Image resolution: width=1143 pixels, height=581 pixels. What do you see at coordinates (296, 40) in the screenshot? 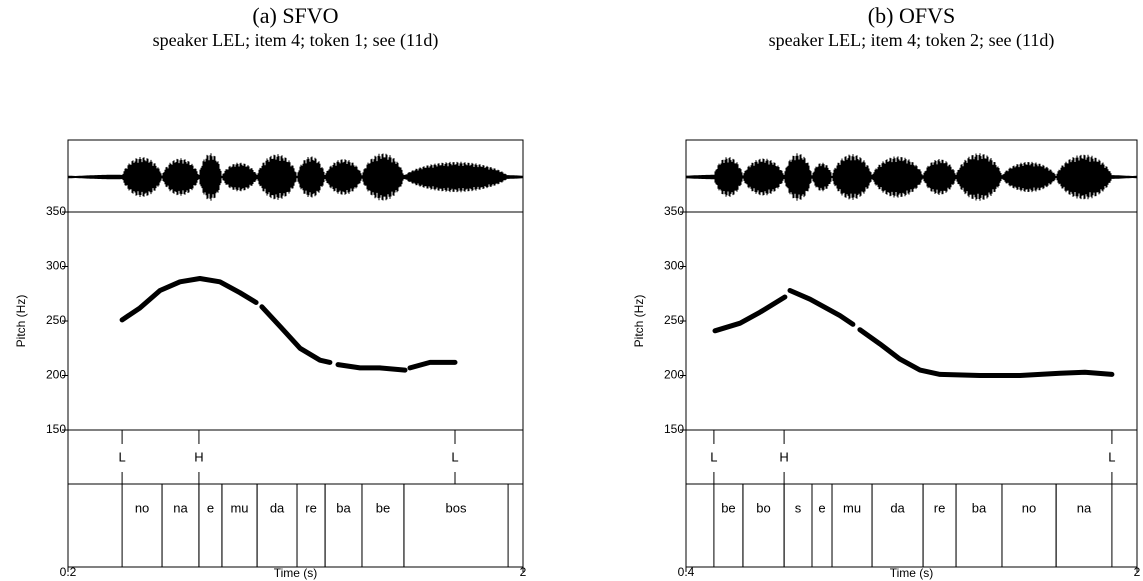
I see `panel-subtitle: speaker LEL; item 4; token 1; see (11d)` at bounding box center [296, 40].